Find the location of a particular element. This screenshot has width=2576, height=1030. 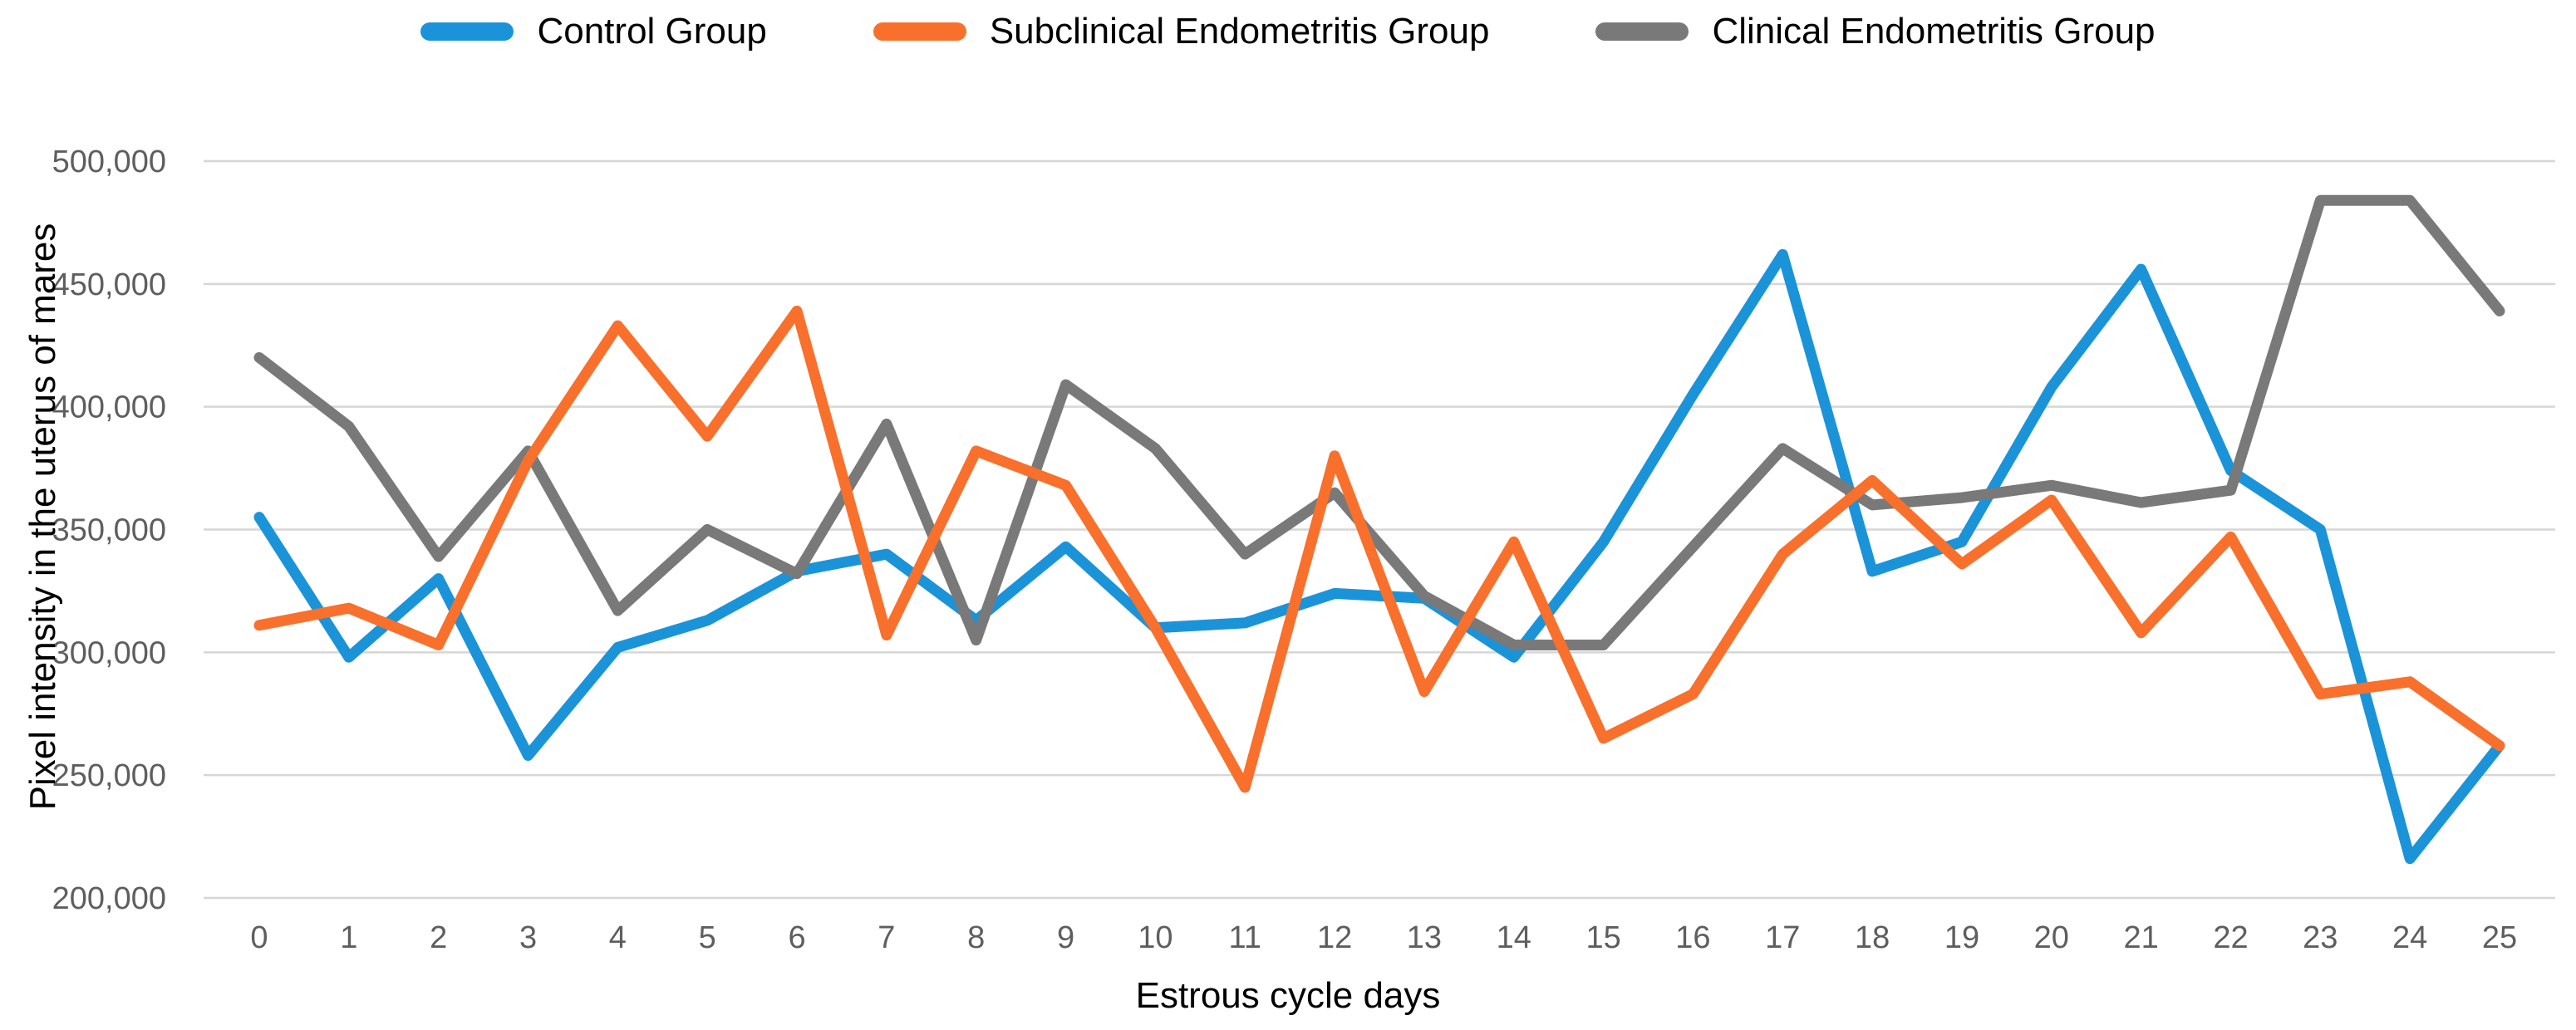

y-tick-label: 350,000 is located at coordinates (109, 530).